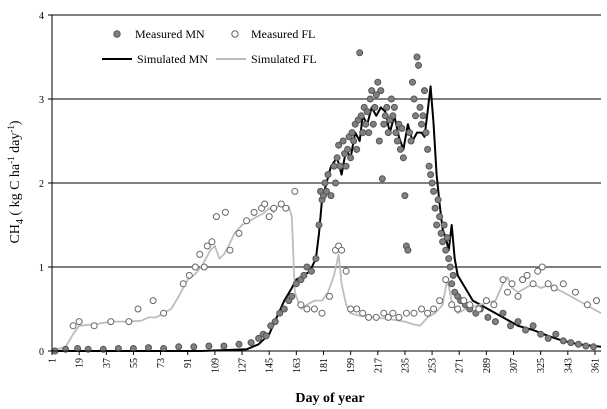 The height and width of the screenshot is (409, 607). What do you see at coordinates (351, 365) in the screenshot?
I see `x-tick-label-11: 199` at bounding box center [351, 365].